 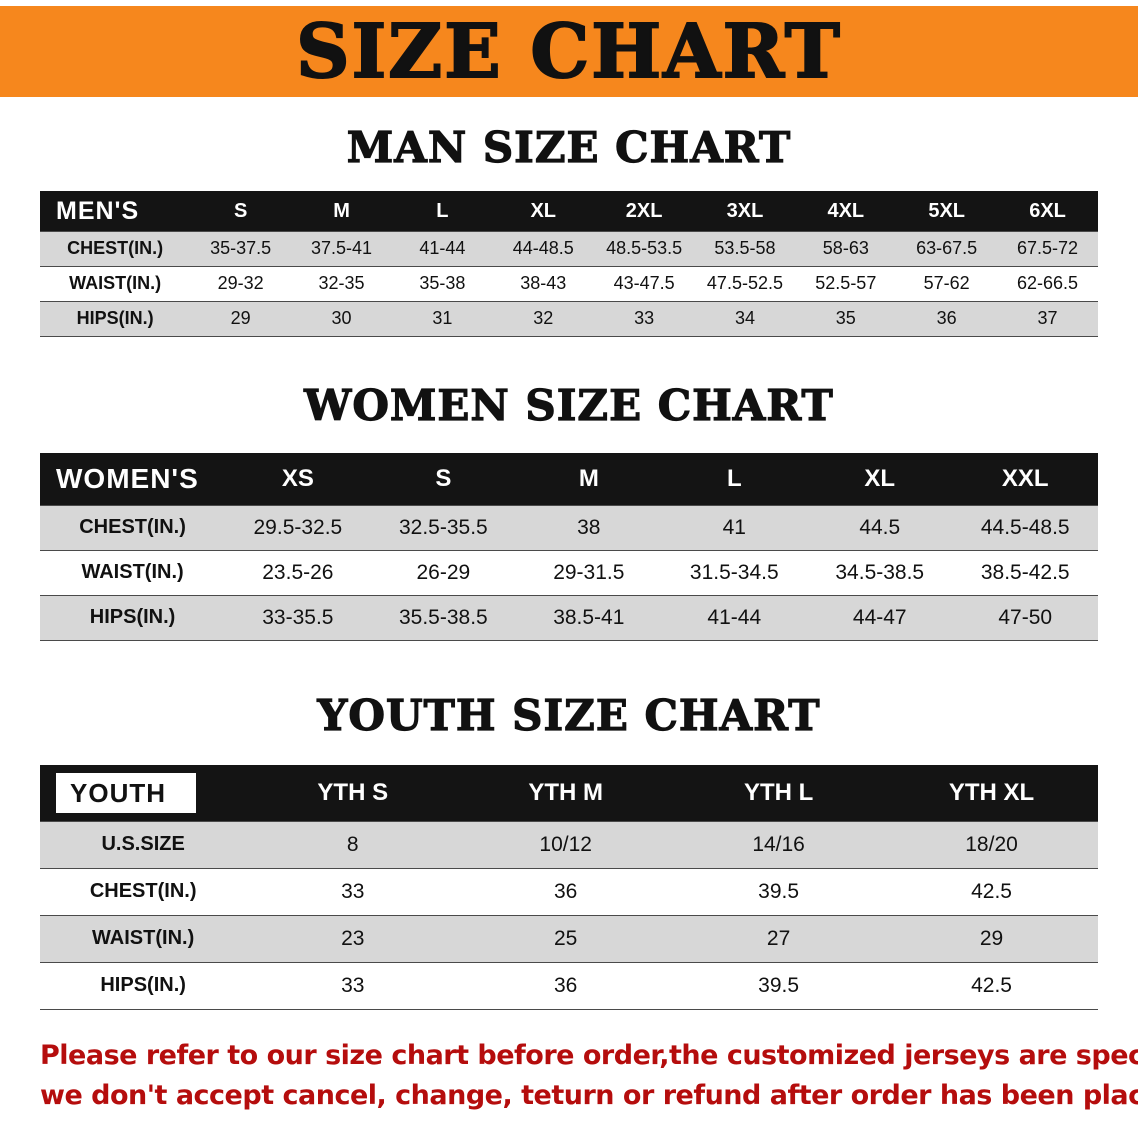 I want to click on data-cell: 32-35, so click(x=341, y=283).